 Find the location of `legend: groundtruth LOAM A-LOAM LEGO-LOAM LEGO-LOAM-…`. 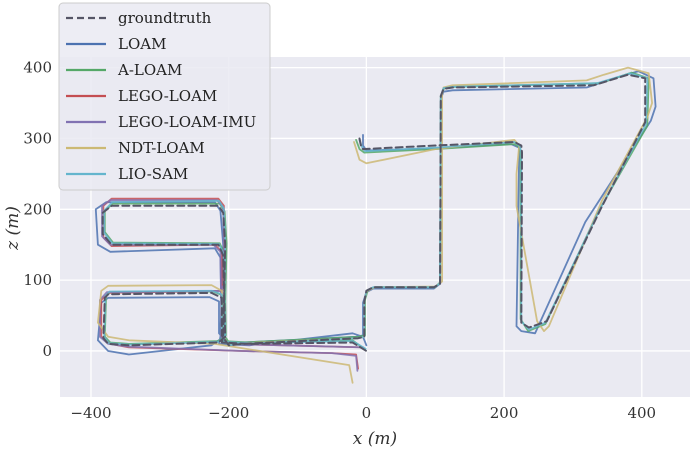

legend: groundtruth LOAM A-LOAM LEGO-LOAM LEGO-LOAM-… is located at coordinates (164, 96).